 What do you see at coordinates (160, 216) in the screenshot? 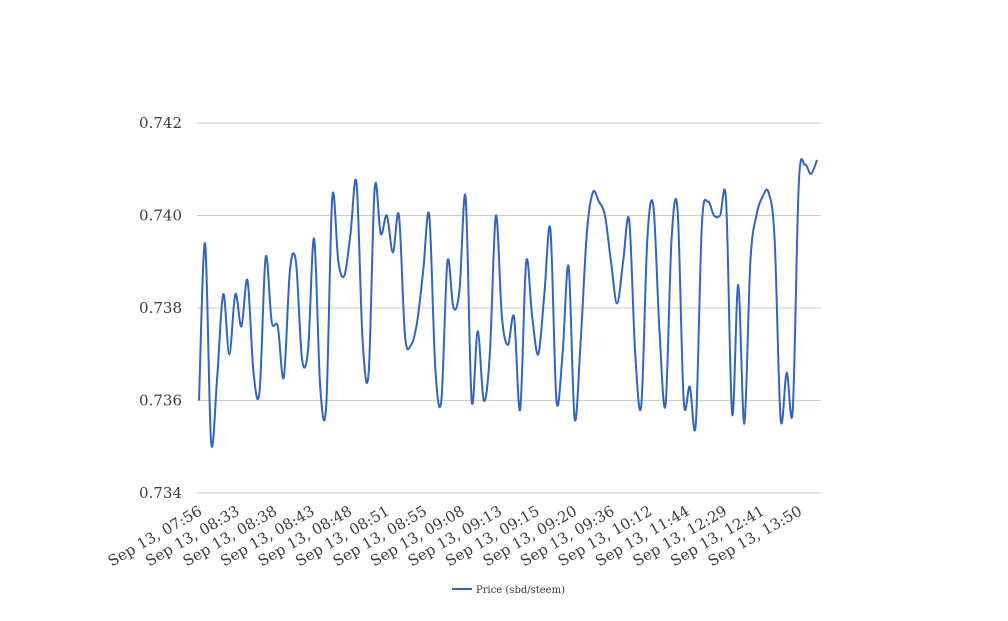
I see `y-tick-label: 0.740` at bounding box center [160, 216].